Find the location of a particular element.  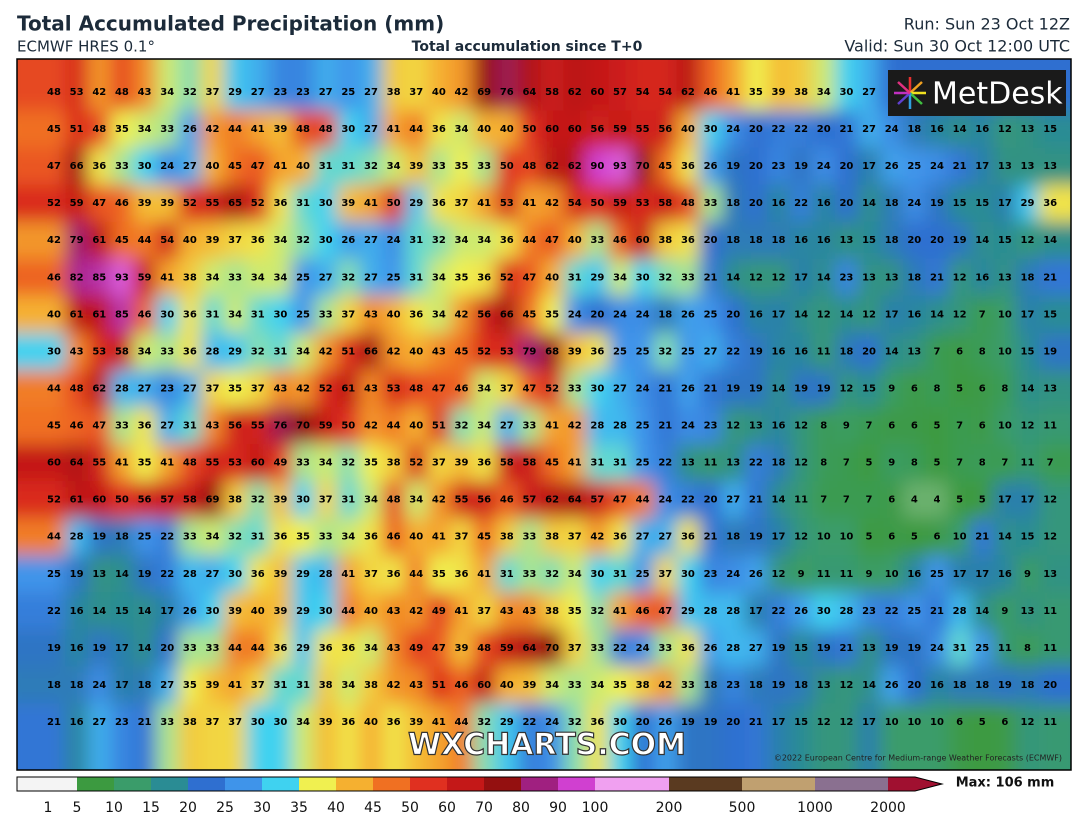

precip-value: 57 is located at coordinates (597, 500).